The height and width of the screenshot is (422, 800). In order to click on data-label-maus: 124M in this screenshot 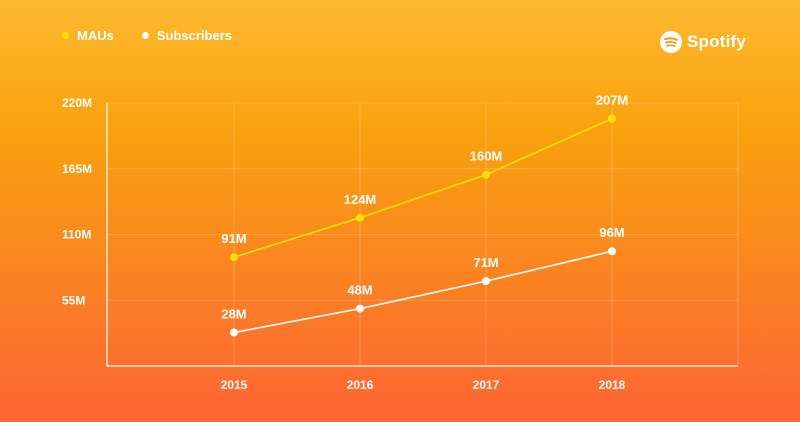, I will do `click(360, 199)`.